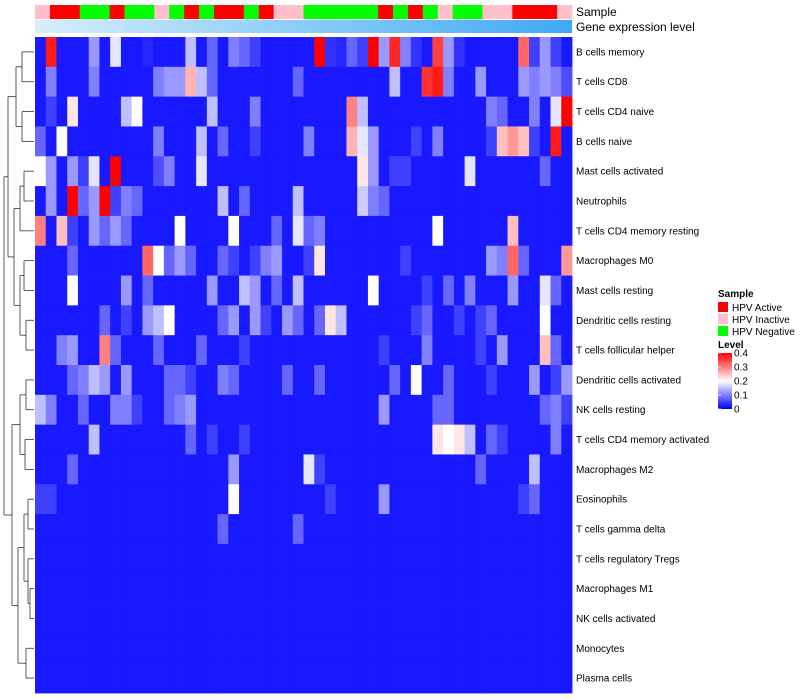 This screenshot has height=700, width=800. What do you see at coordinates (602, 82) in the screenshot?
I see `row-label: T cells CD8` at bounding box center [602, 82].